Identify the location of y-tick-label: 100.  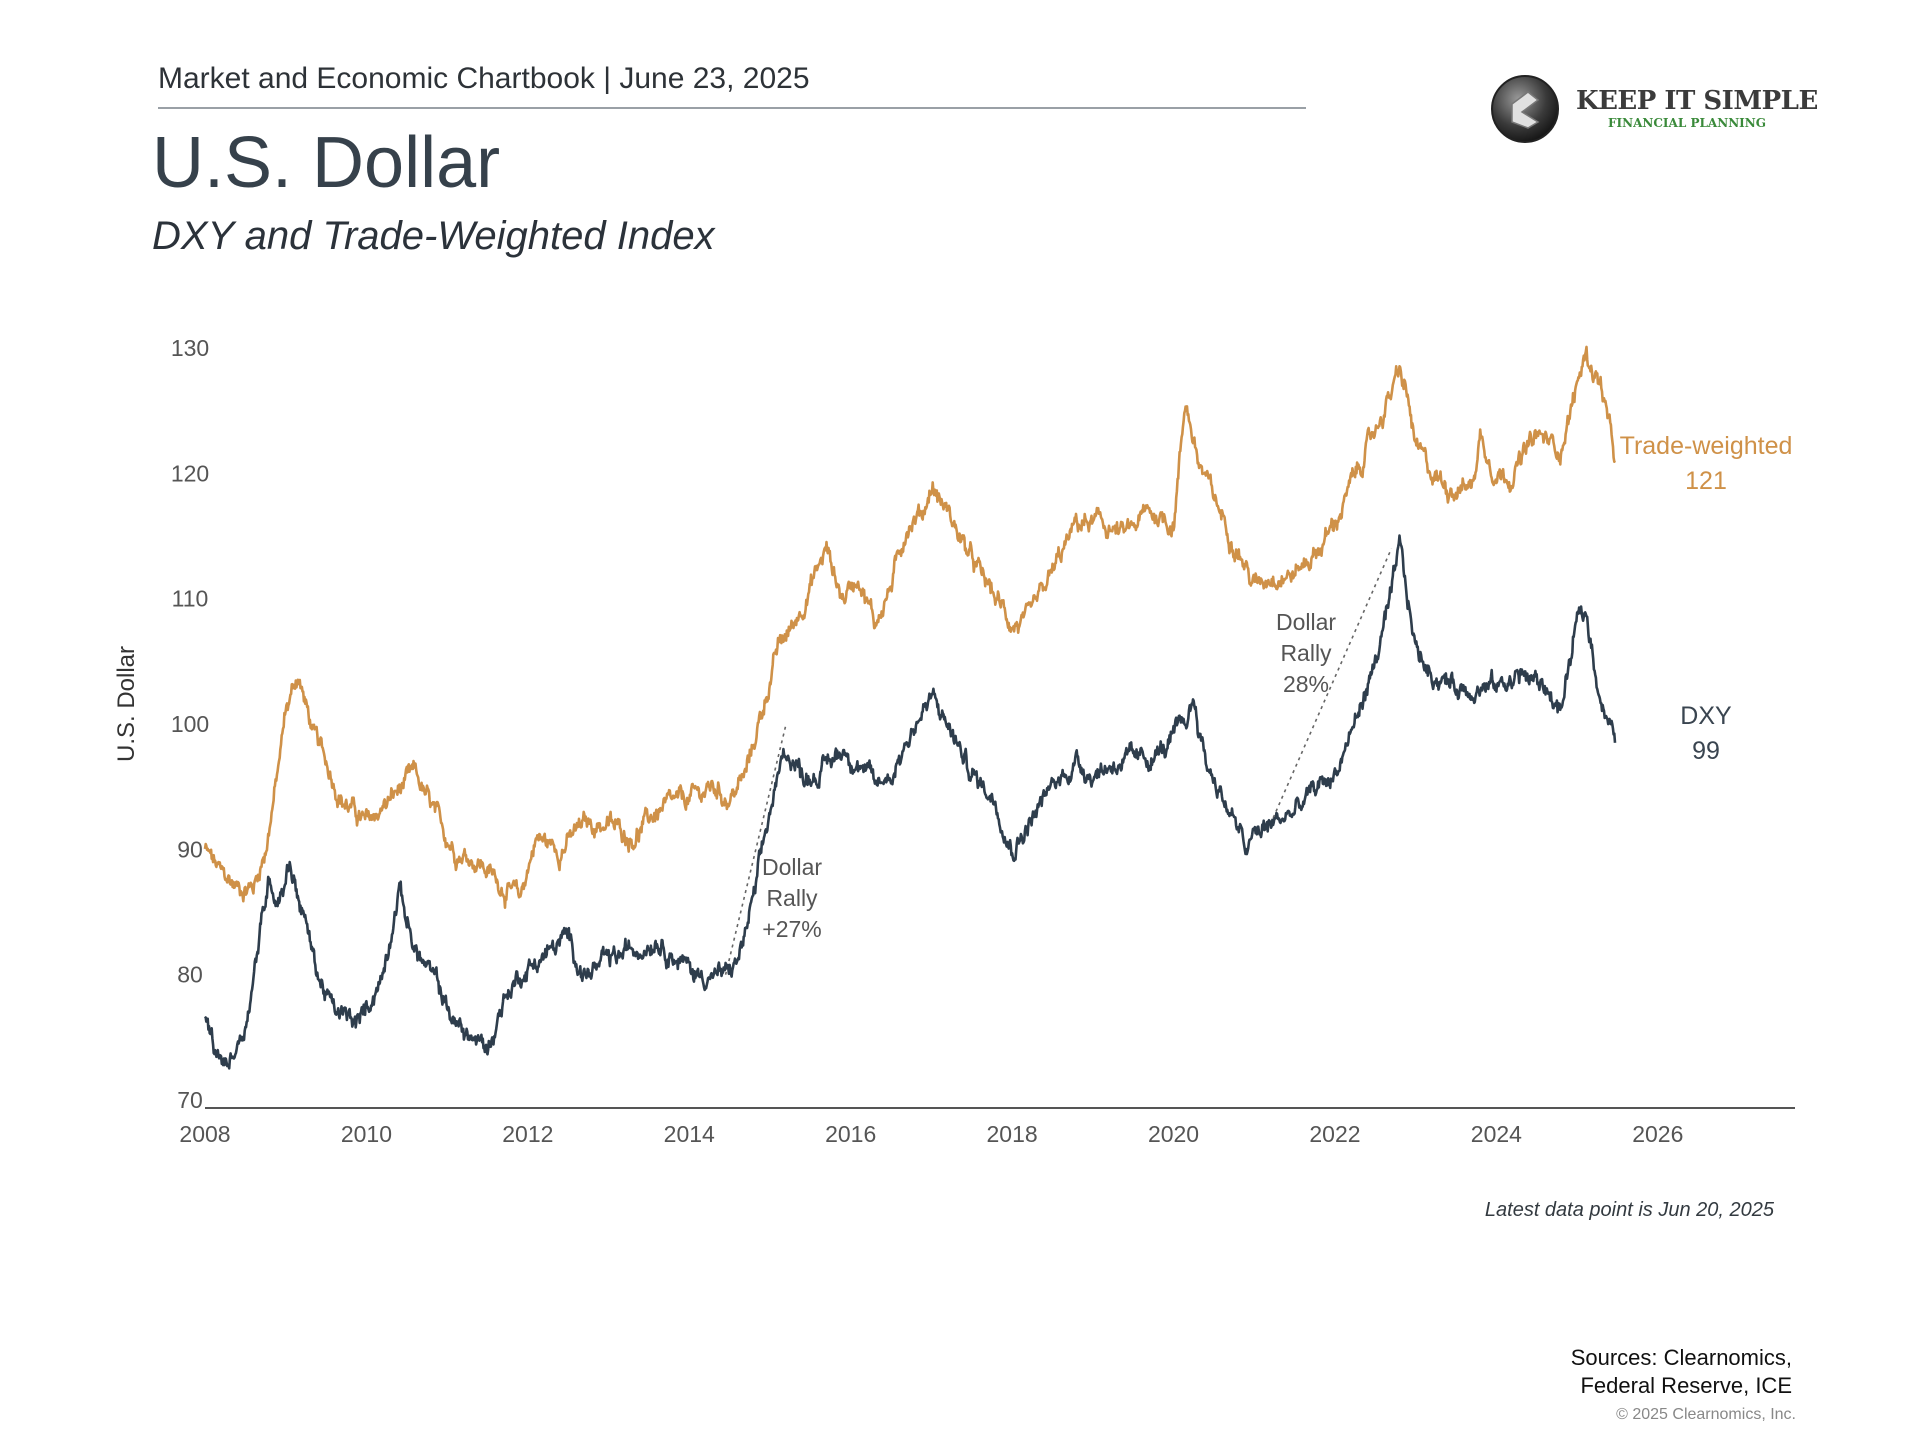
(190, 724).